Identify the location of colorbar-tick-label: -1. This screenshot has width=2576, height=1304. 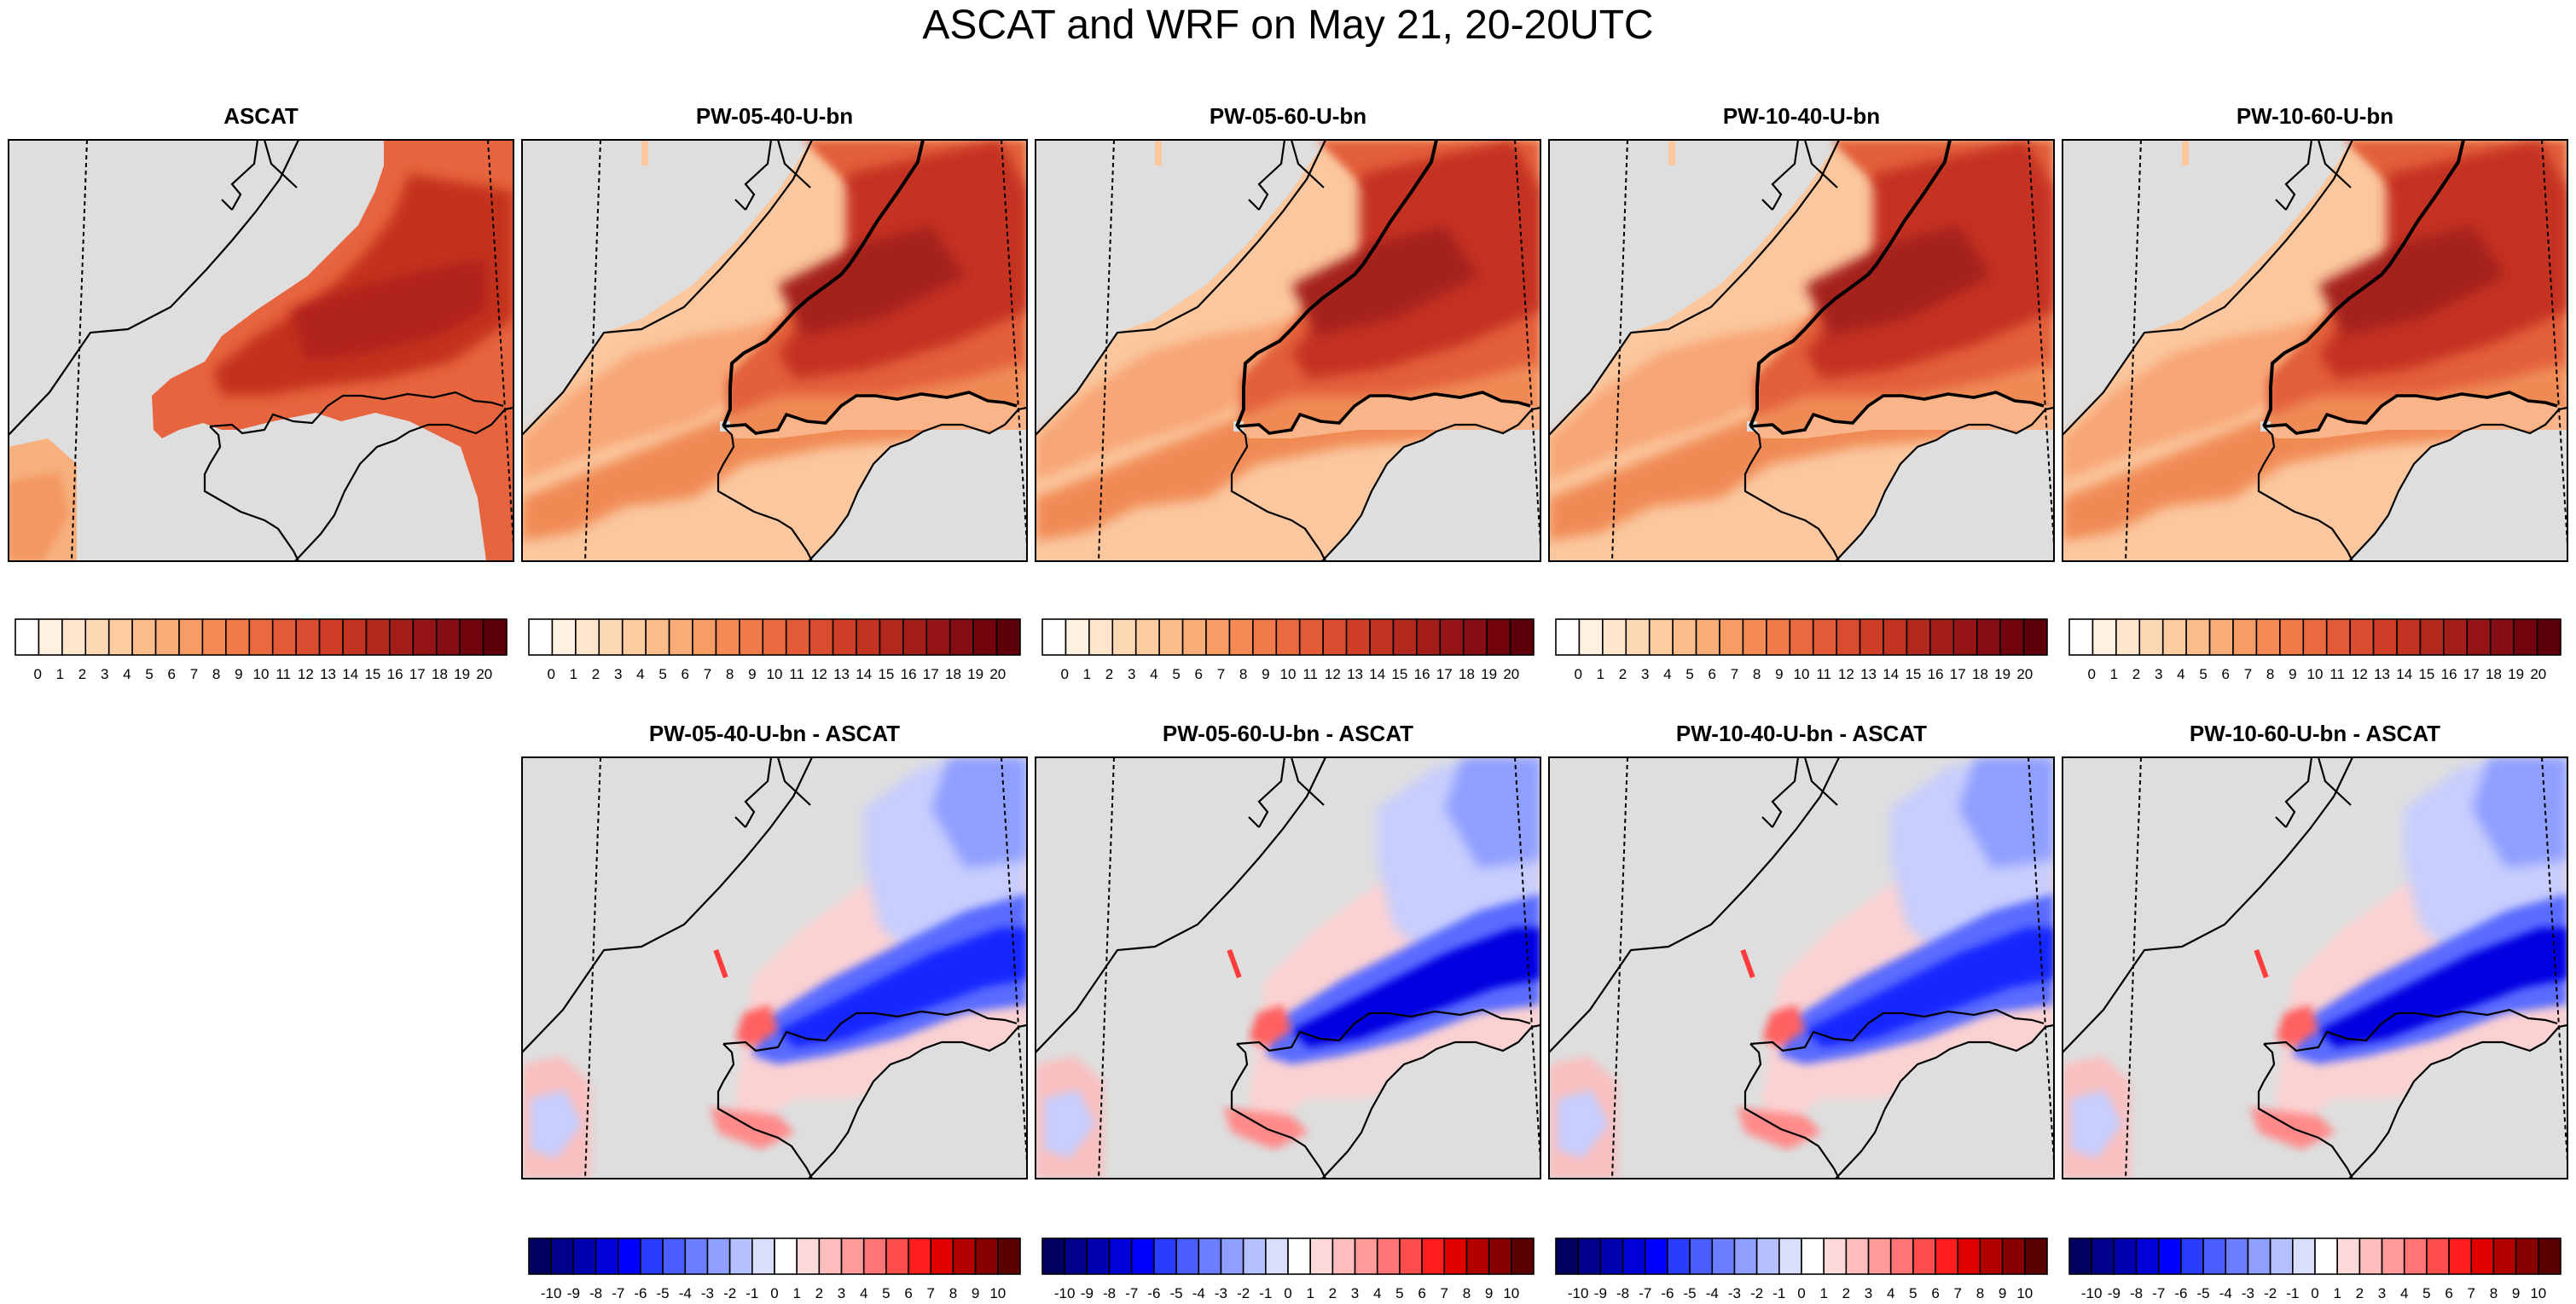
(1778, 1293).